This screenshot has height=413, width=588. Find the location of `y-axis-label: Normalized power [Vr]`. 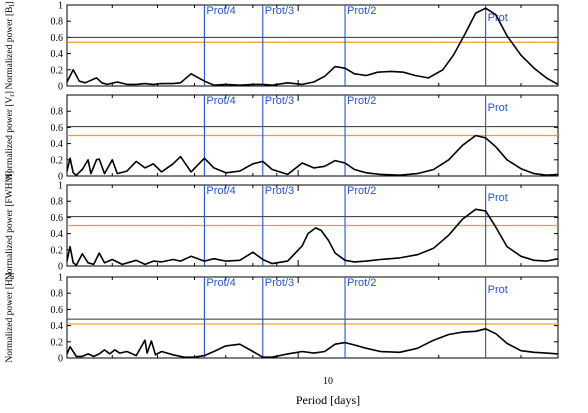

y-axis-label: Normalized power [Vr] is located at coordinates (10, 135).